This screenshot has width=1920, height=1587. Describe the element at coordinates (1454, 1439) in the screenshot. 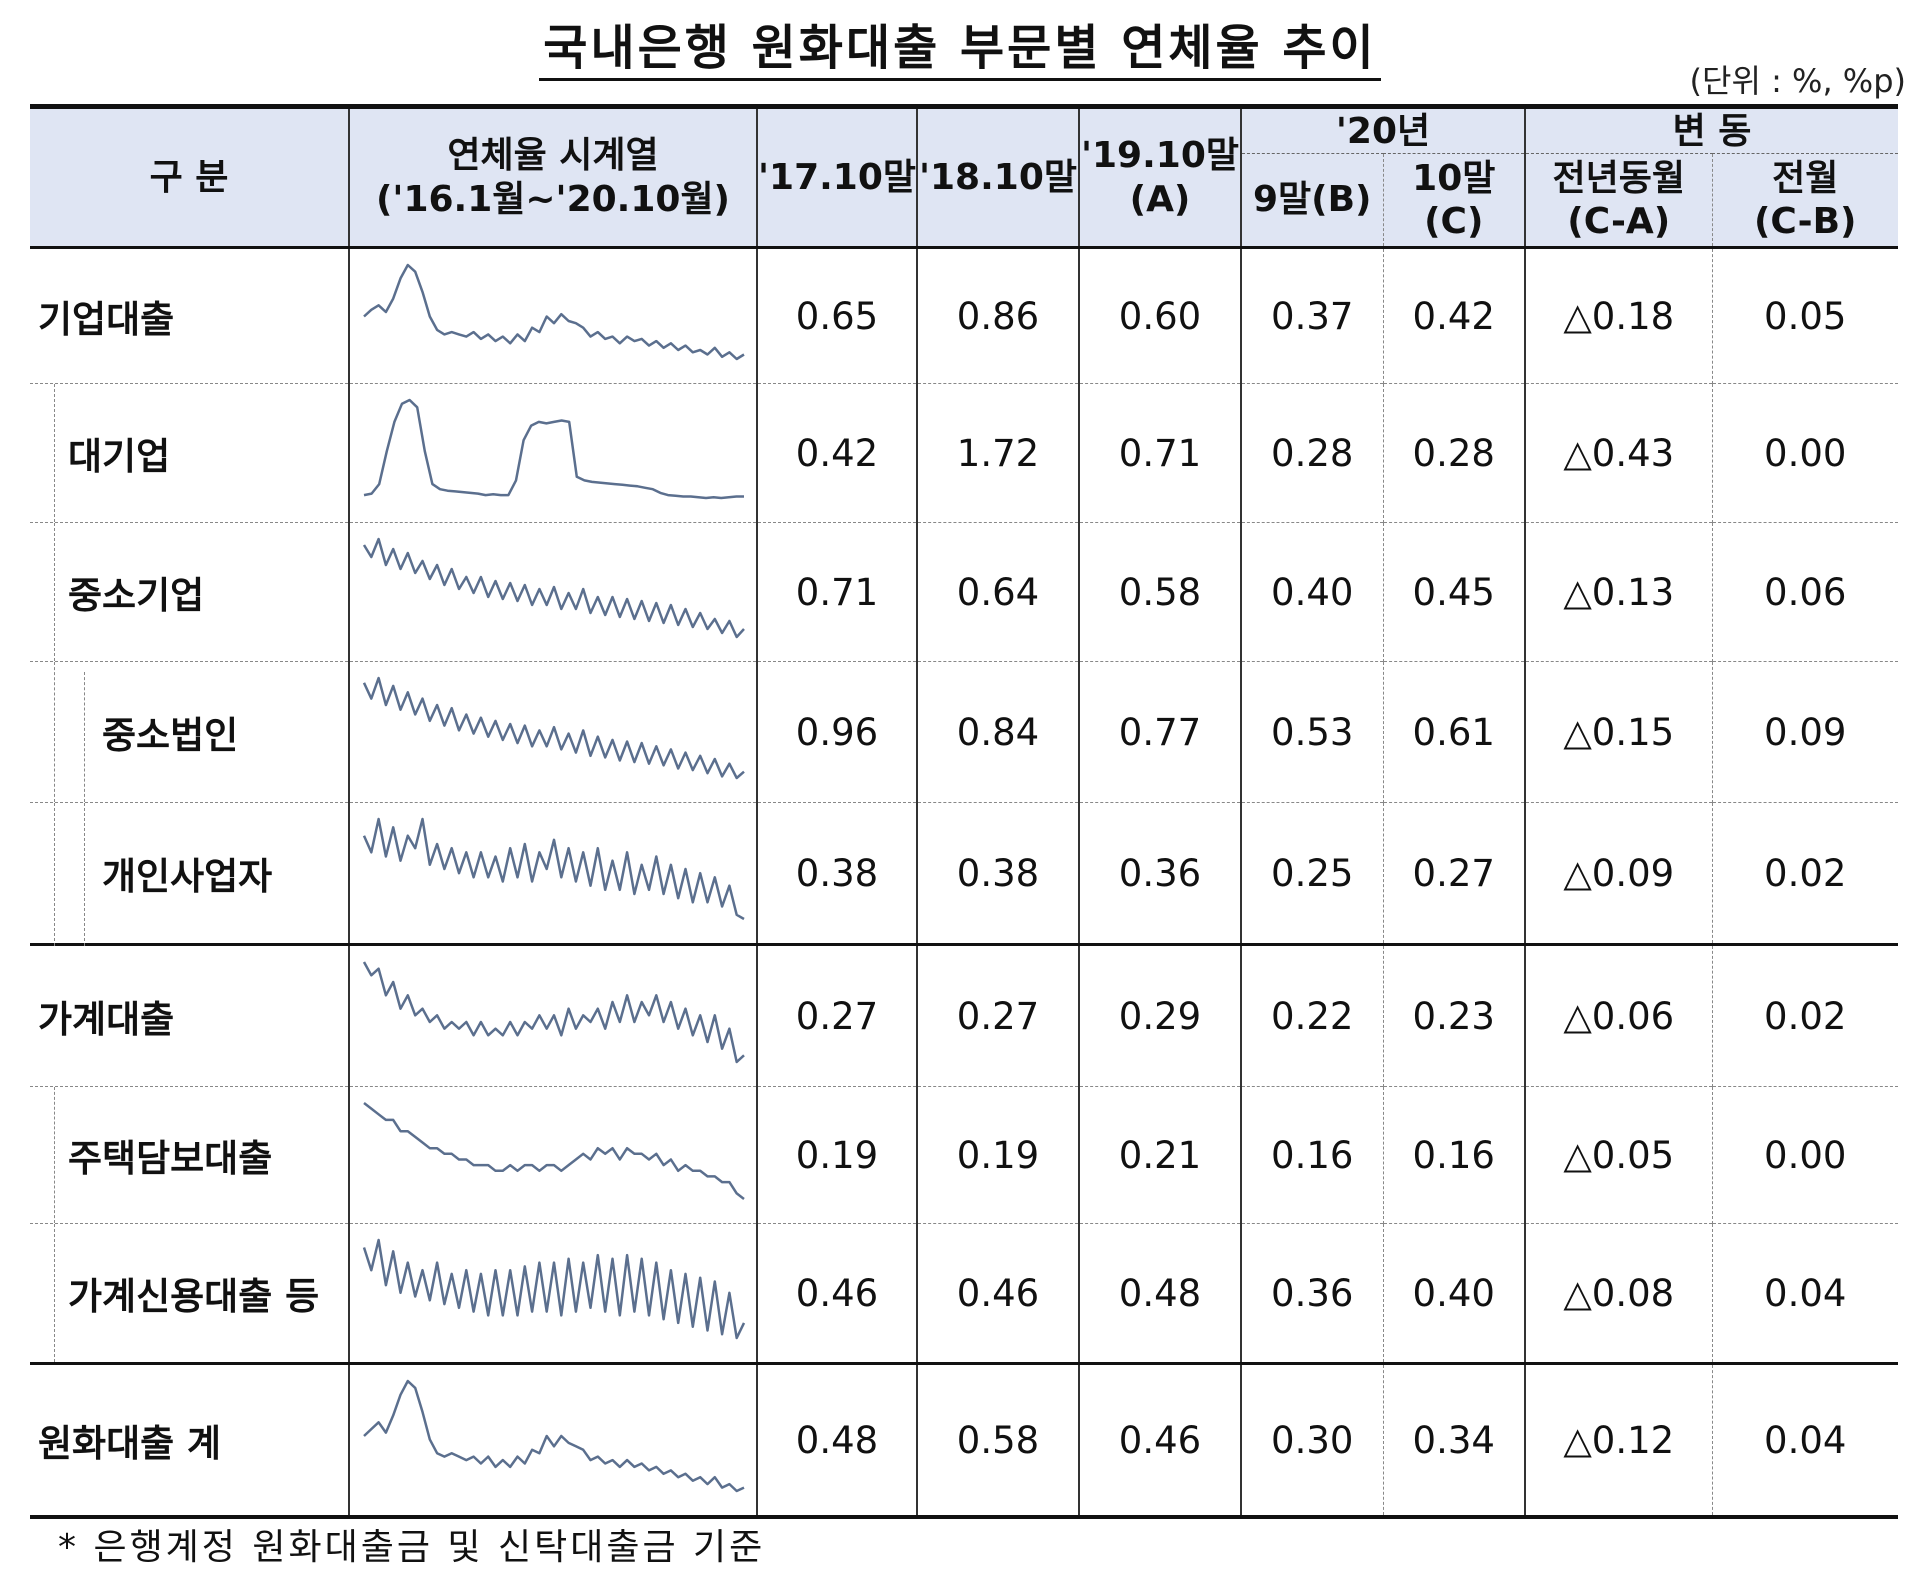

I see `cell-v2010: 0.34` at that location.